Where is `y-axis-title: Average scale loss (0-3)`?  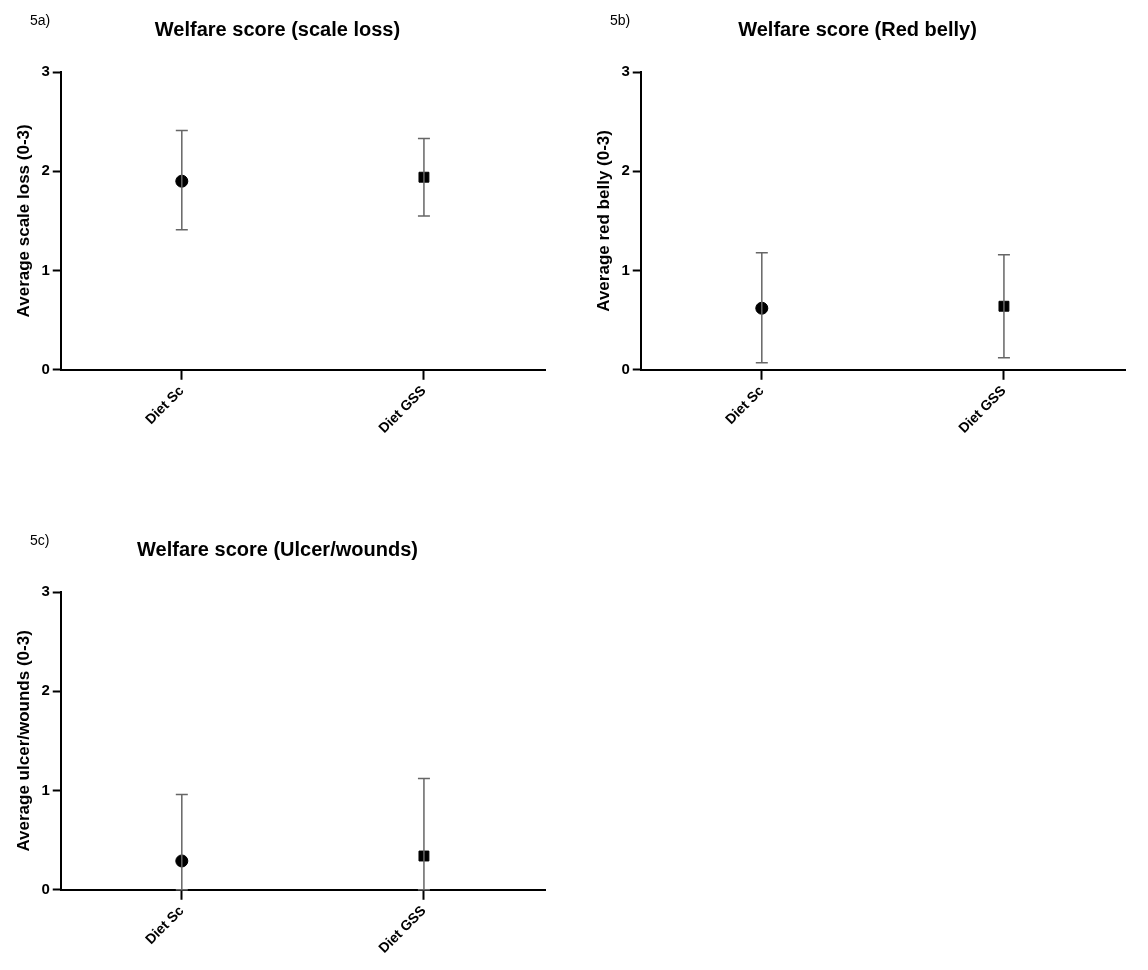 y-axis-title: Average scale loss (0-3) is located at coordinates (23, 221).